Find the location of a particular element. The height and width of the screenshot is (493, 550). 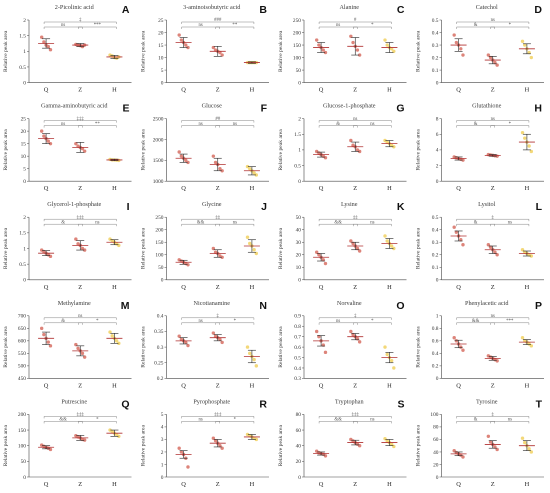

panel-letter: A is located at coordinates (126, 10).